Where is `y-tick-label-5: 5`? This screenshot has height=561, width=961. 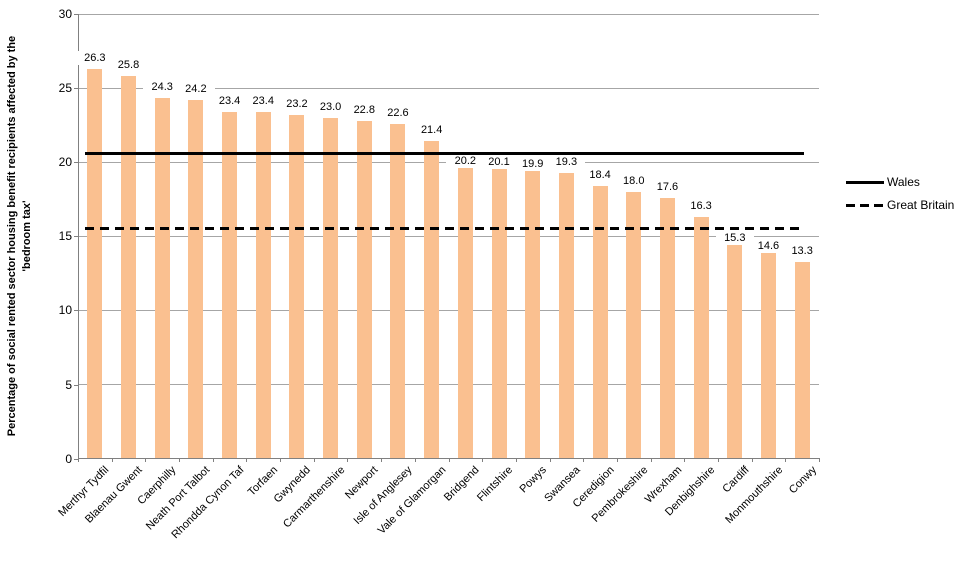
y-tick-label-5: 5 is located at coordinates (68, 384).